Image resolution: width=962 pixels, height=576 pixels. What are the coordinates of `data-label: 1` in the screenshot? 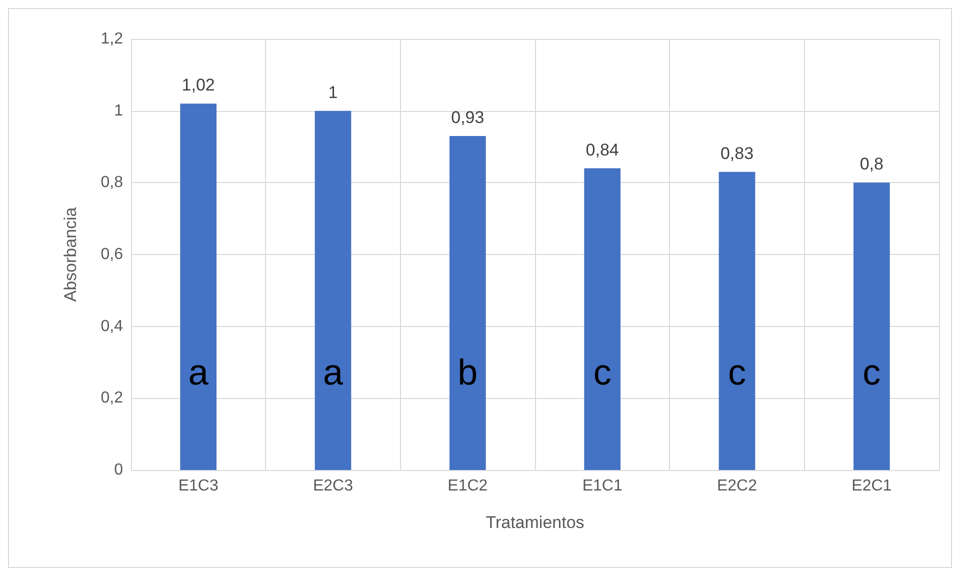 It's located at (333, 92).